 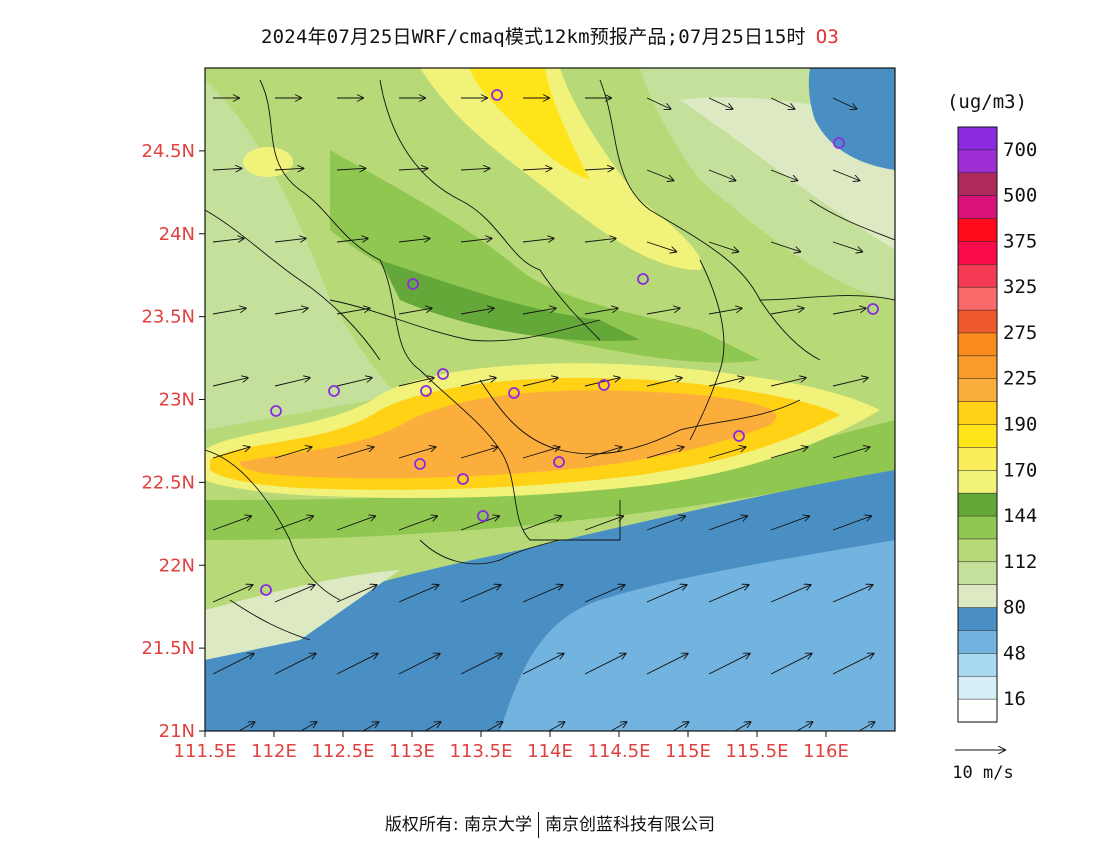 What do you see at coordinates (1020, 470) in the screenshot?
I see `legend-label: 170` at bounding box center [1020, 470].